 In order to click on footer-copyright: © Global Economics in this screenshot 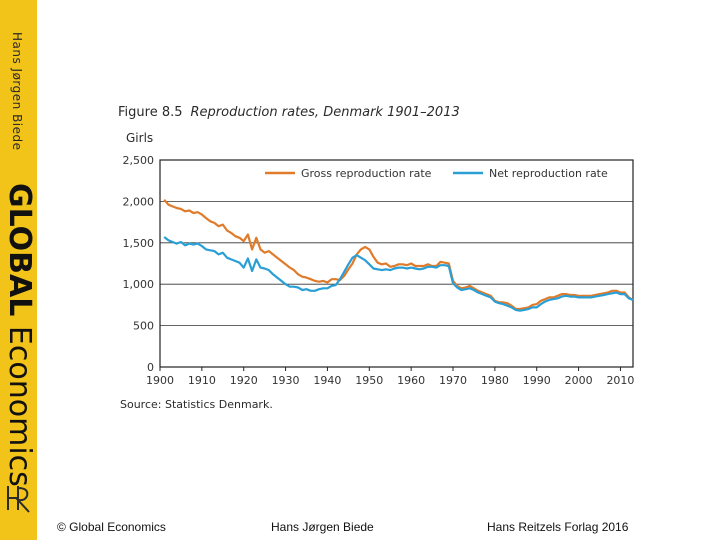, I will do `click(111, 527)`.